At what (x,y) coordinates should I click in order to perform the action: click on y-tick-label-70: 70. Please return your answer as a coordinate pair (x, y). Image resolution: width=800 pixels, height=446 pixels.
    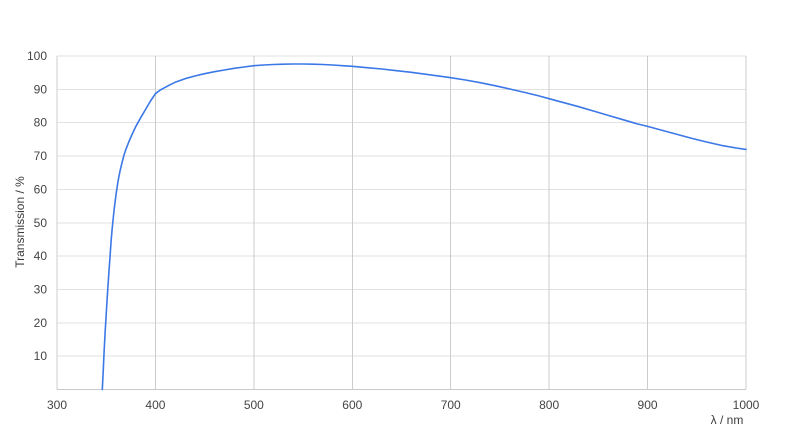
    Looking at the image, I should click on (41, 156).